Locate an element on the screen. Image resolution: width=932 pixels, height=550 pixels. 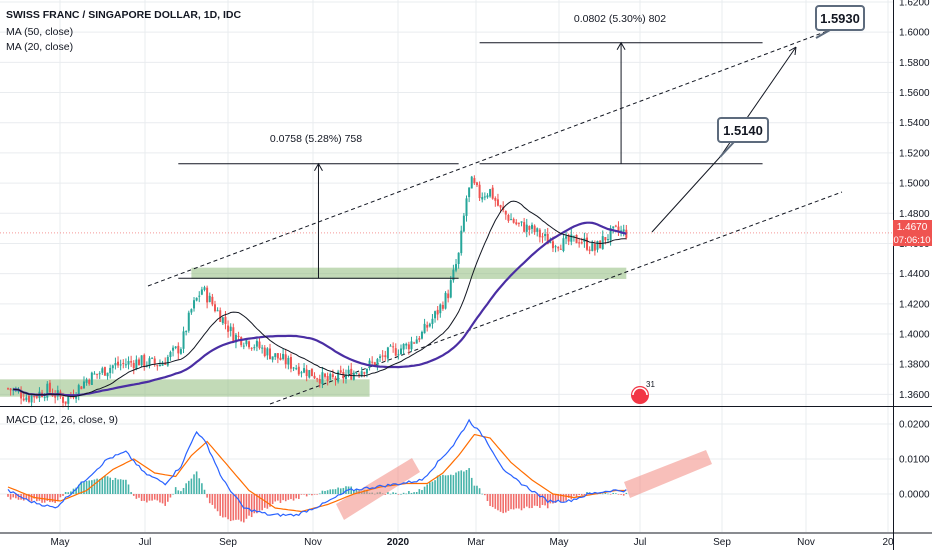
y-tick-label: 1.3600 is located at coordinates (914, 395).